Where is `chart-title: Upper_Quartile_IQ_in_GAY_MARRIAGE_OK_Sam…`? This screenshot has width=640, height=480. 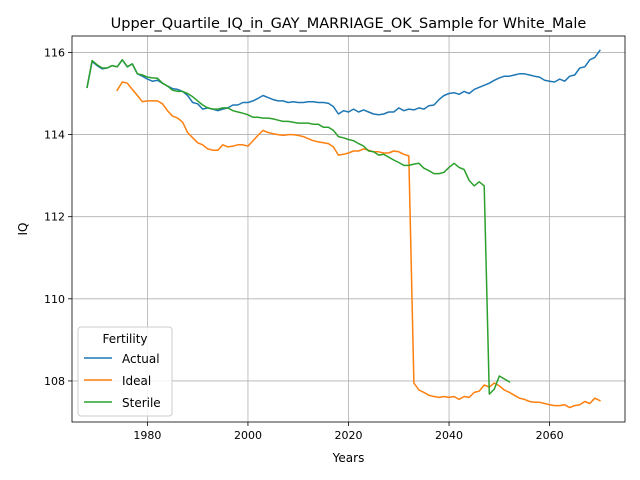 chart-title: Upper_Quartile_IQ_in_GAY_MARRIAGE_OK_Sam… is located at coordinates (349, 24).